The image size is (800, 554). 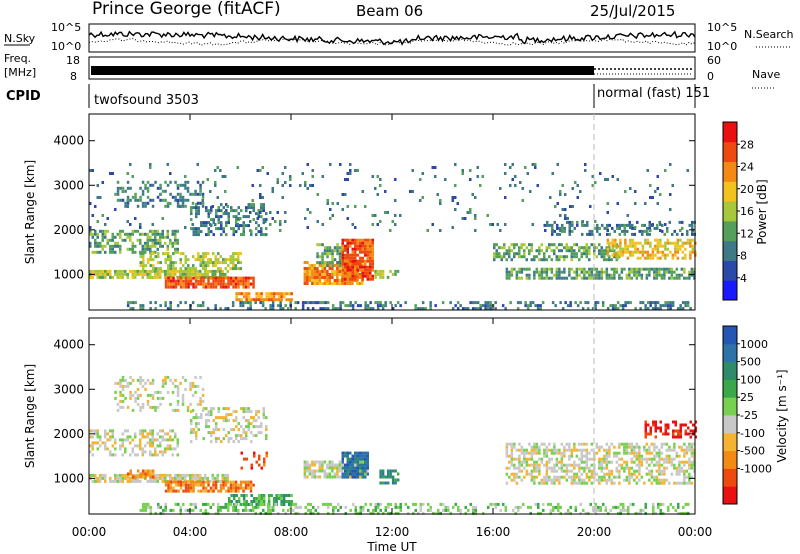 I want to click on freq-unit-label: [MHz], so click(x=20, y=72).